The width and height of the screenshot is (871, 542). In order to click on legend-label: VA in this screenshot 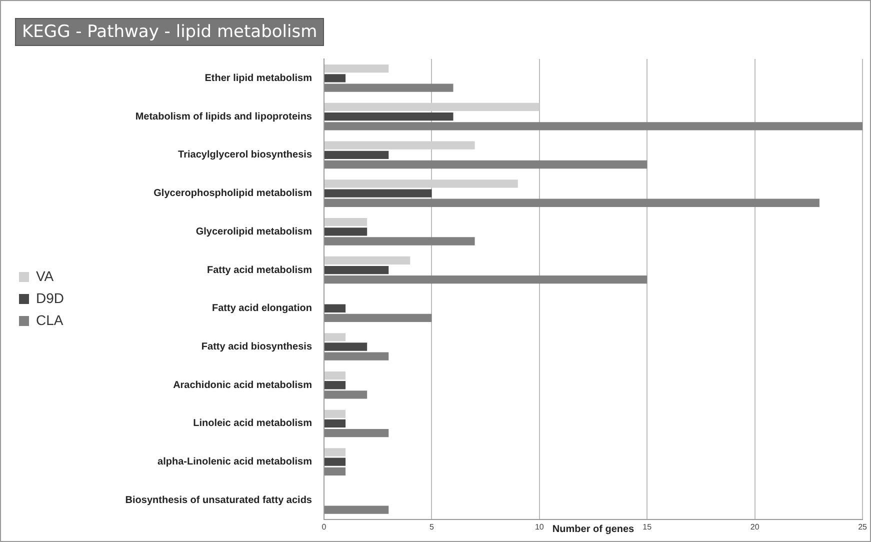, I will do `click(45, 276)`.